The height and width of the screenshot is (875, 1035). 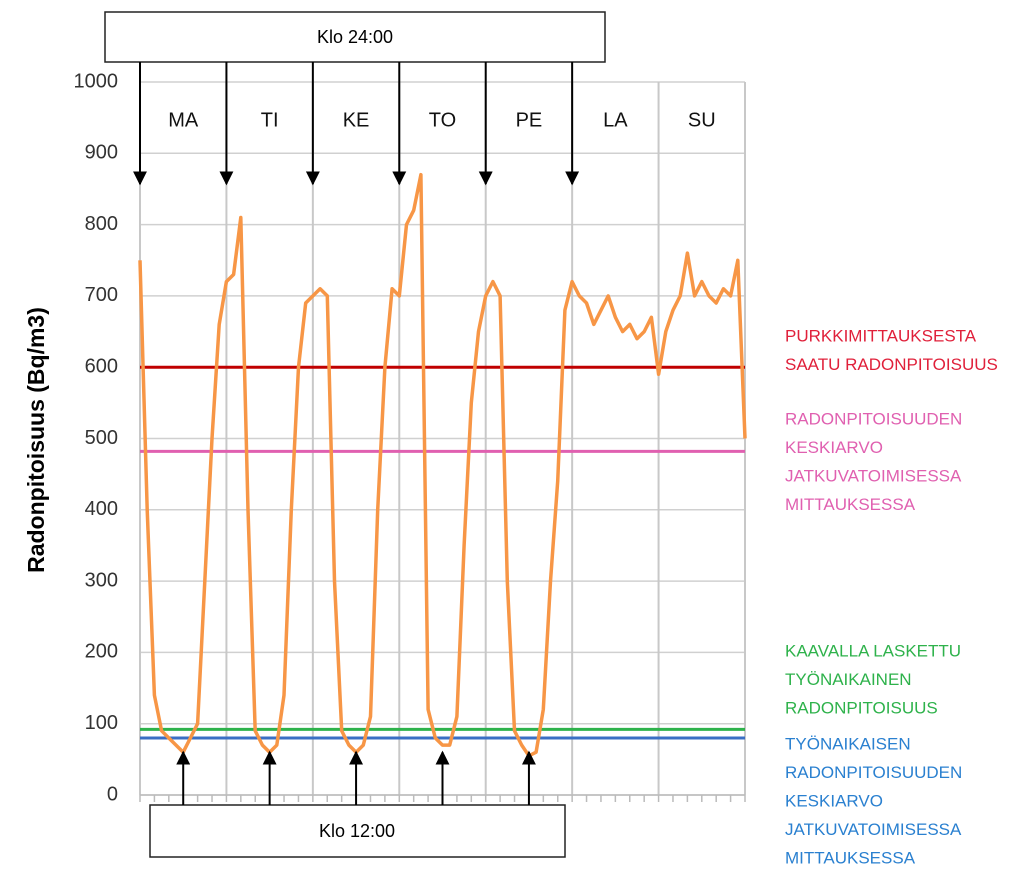 I want to click on day-label: KE, so click(x=356, y=120).